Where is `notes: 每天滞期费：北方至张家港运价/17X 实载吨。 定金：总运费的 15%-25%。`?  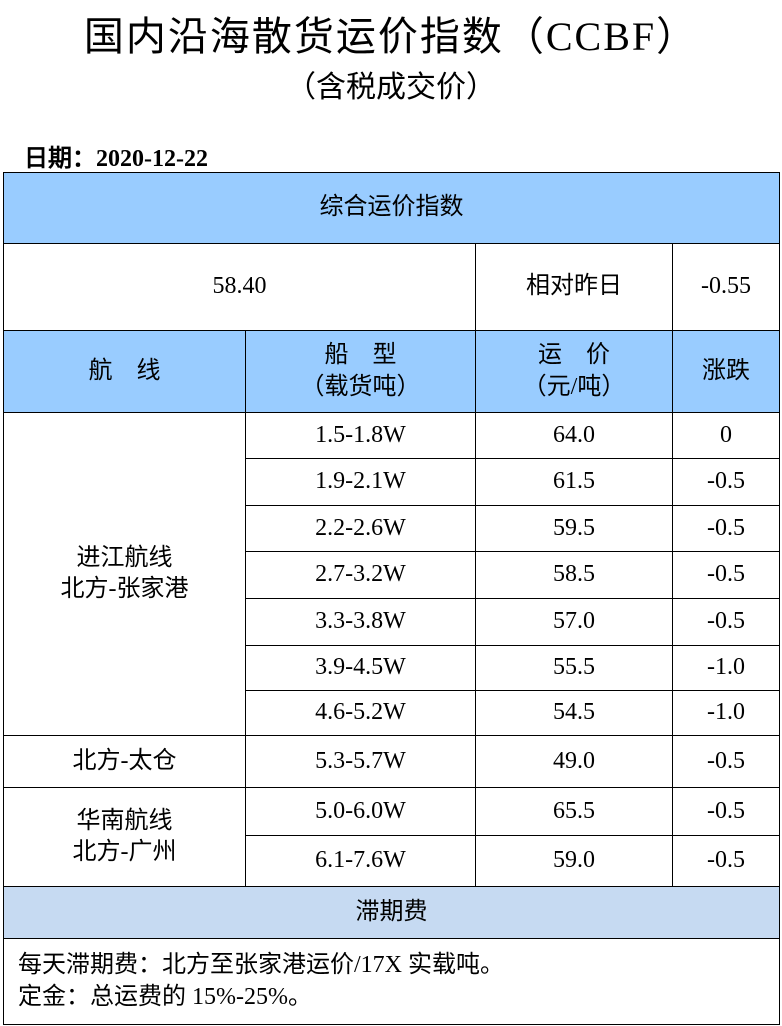 notes: 每天滞期费：北方至张家港运价/17X 实载吨。 定金：总运费的 15%-25%。 is located at coordinates (391, 981).